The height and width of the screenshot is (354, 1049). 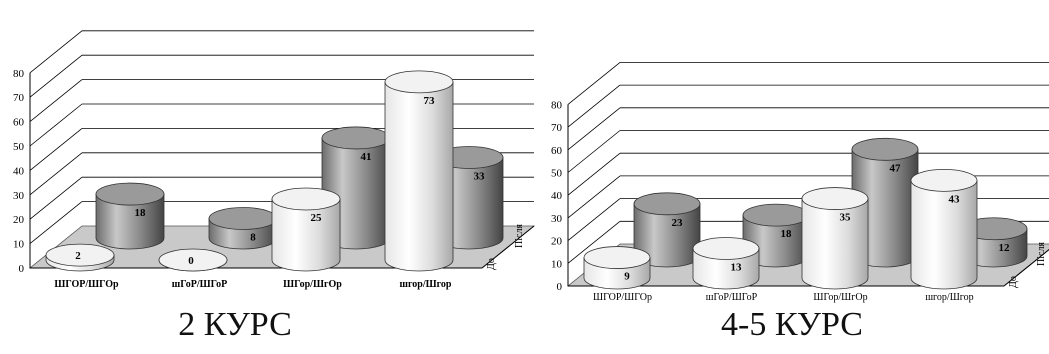 I want to click on data-label: 2, so click(x=78, y=256).